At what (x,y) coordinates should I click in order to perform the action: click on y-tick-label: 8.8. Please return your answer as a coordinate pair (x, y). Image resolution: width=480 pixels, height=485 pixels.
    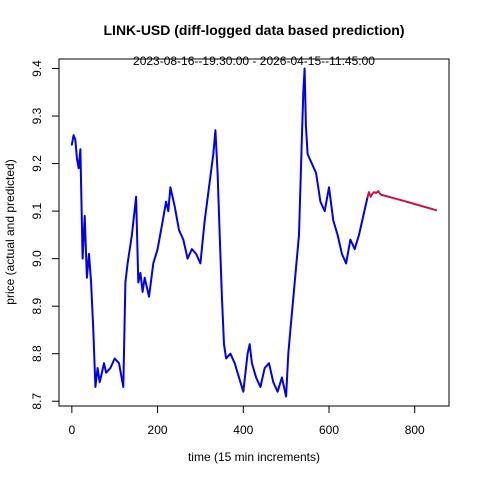
    Looking at the image, I should click on (37, 353).